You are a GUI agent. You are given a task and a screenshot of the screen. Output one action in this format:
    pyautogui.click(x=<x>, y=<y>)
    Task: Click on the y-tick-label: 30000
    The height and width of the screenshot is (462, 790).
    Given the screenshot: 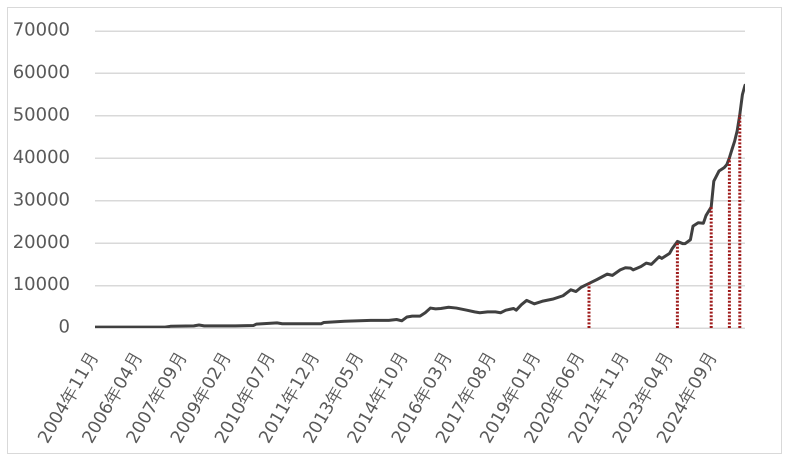 What is the action you would take?
    pyautogui.click(x=41, y=199)
    